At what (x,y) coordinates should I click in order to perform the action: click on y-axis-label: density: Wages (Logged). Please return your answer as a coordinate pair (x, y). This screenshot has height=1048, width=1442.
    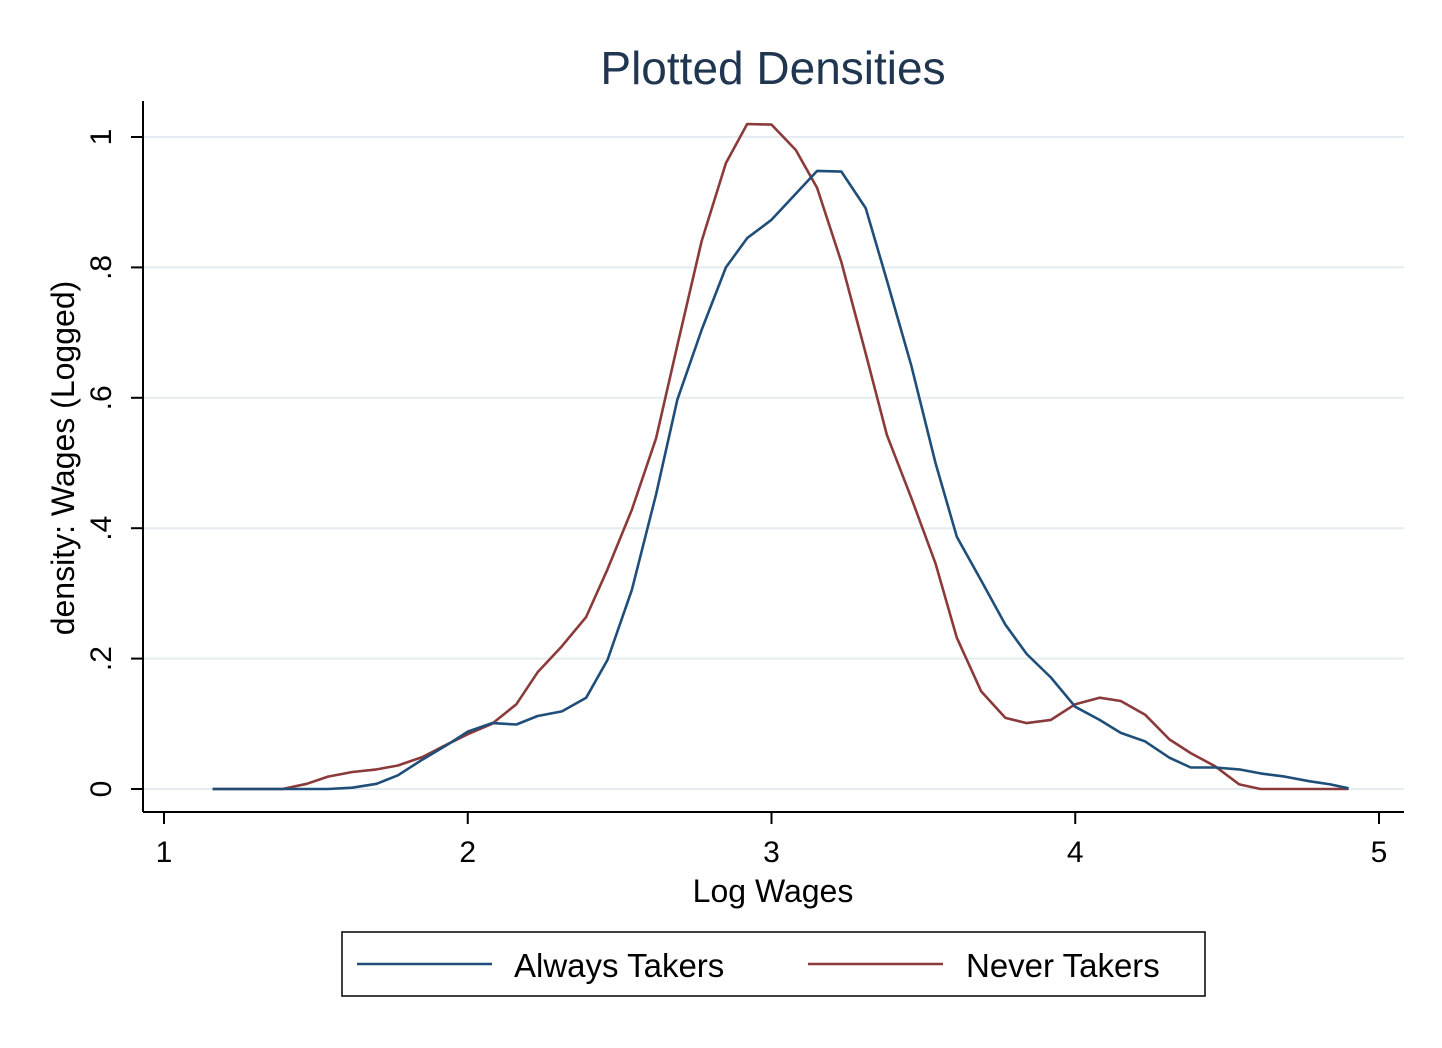
    Looking at the image, I should click on (63, 458).